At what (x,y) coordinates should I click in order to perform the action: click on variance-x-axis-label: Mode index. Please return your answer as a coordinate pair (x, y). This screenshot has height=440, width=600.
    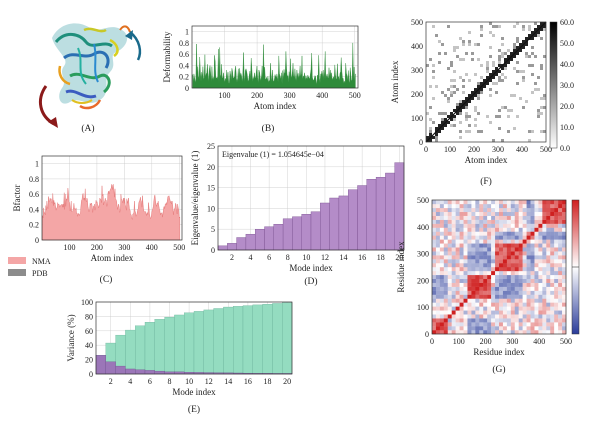
    Looking at the image, I should click on (194, 392).